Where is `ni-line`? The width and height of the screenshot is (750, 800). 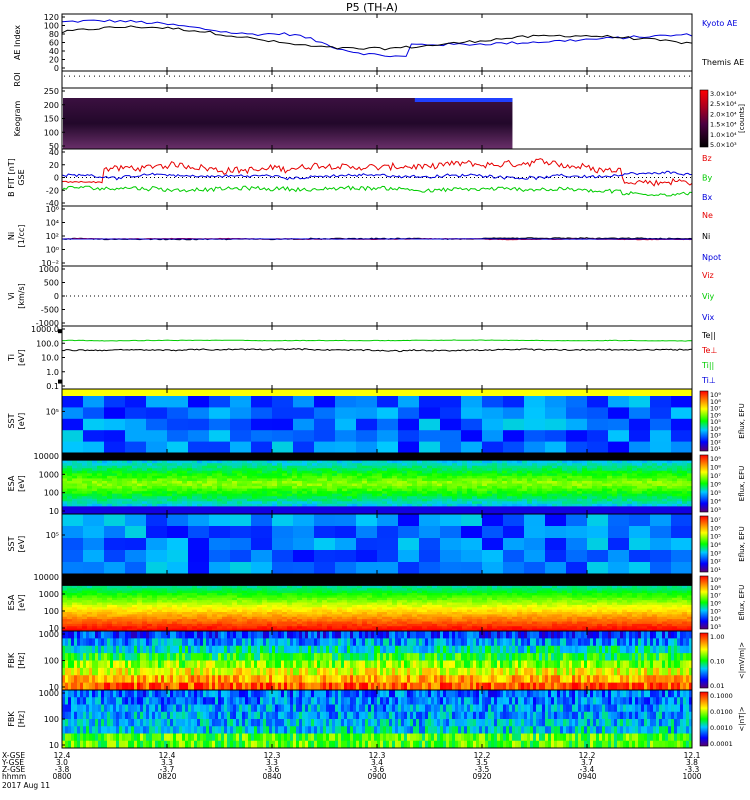
ni-line is located at coordinates (377, 239).